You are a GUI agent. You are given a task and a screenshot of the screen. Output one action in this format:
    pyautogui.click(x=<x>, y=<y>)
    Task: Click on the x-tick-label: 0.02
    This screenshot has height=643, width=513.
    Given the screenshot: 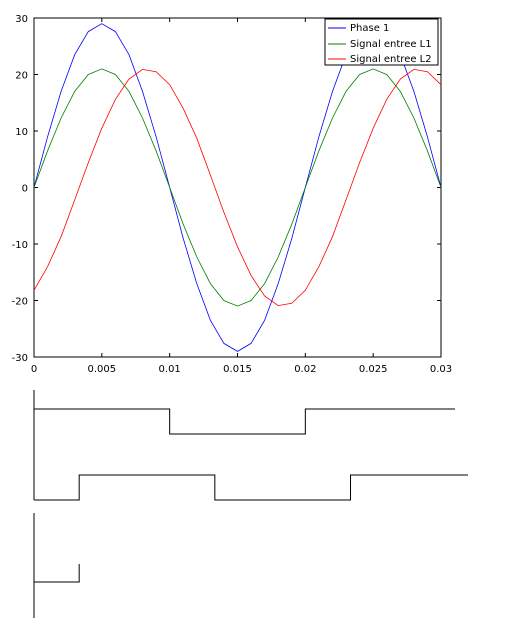 What is the action you would take?
    pyautogui.click(x=305, y=369)
    